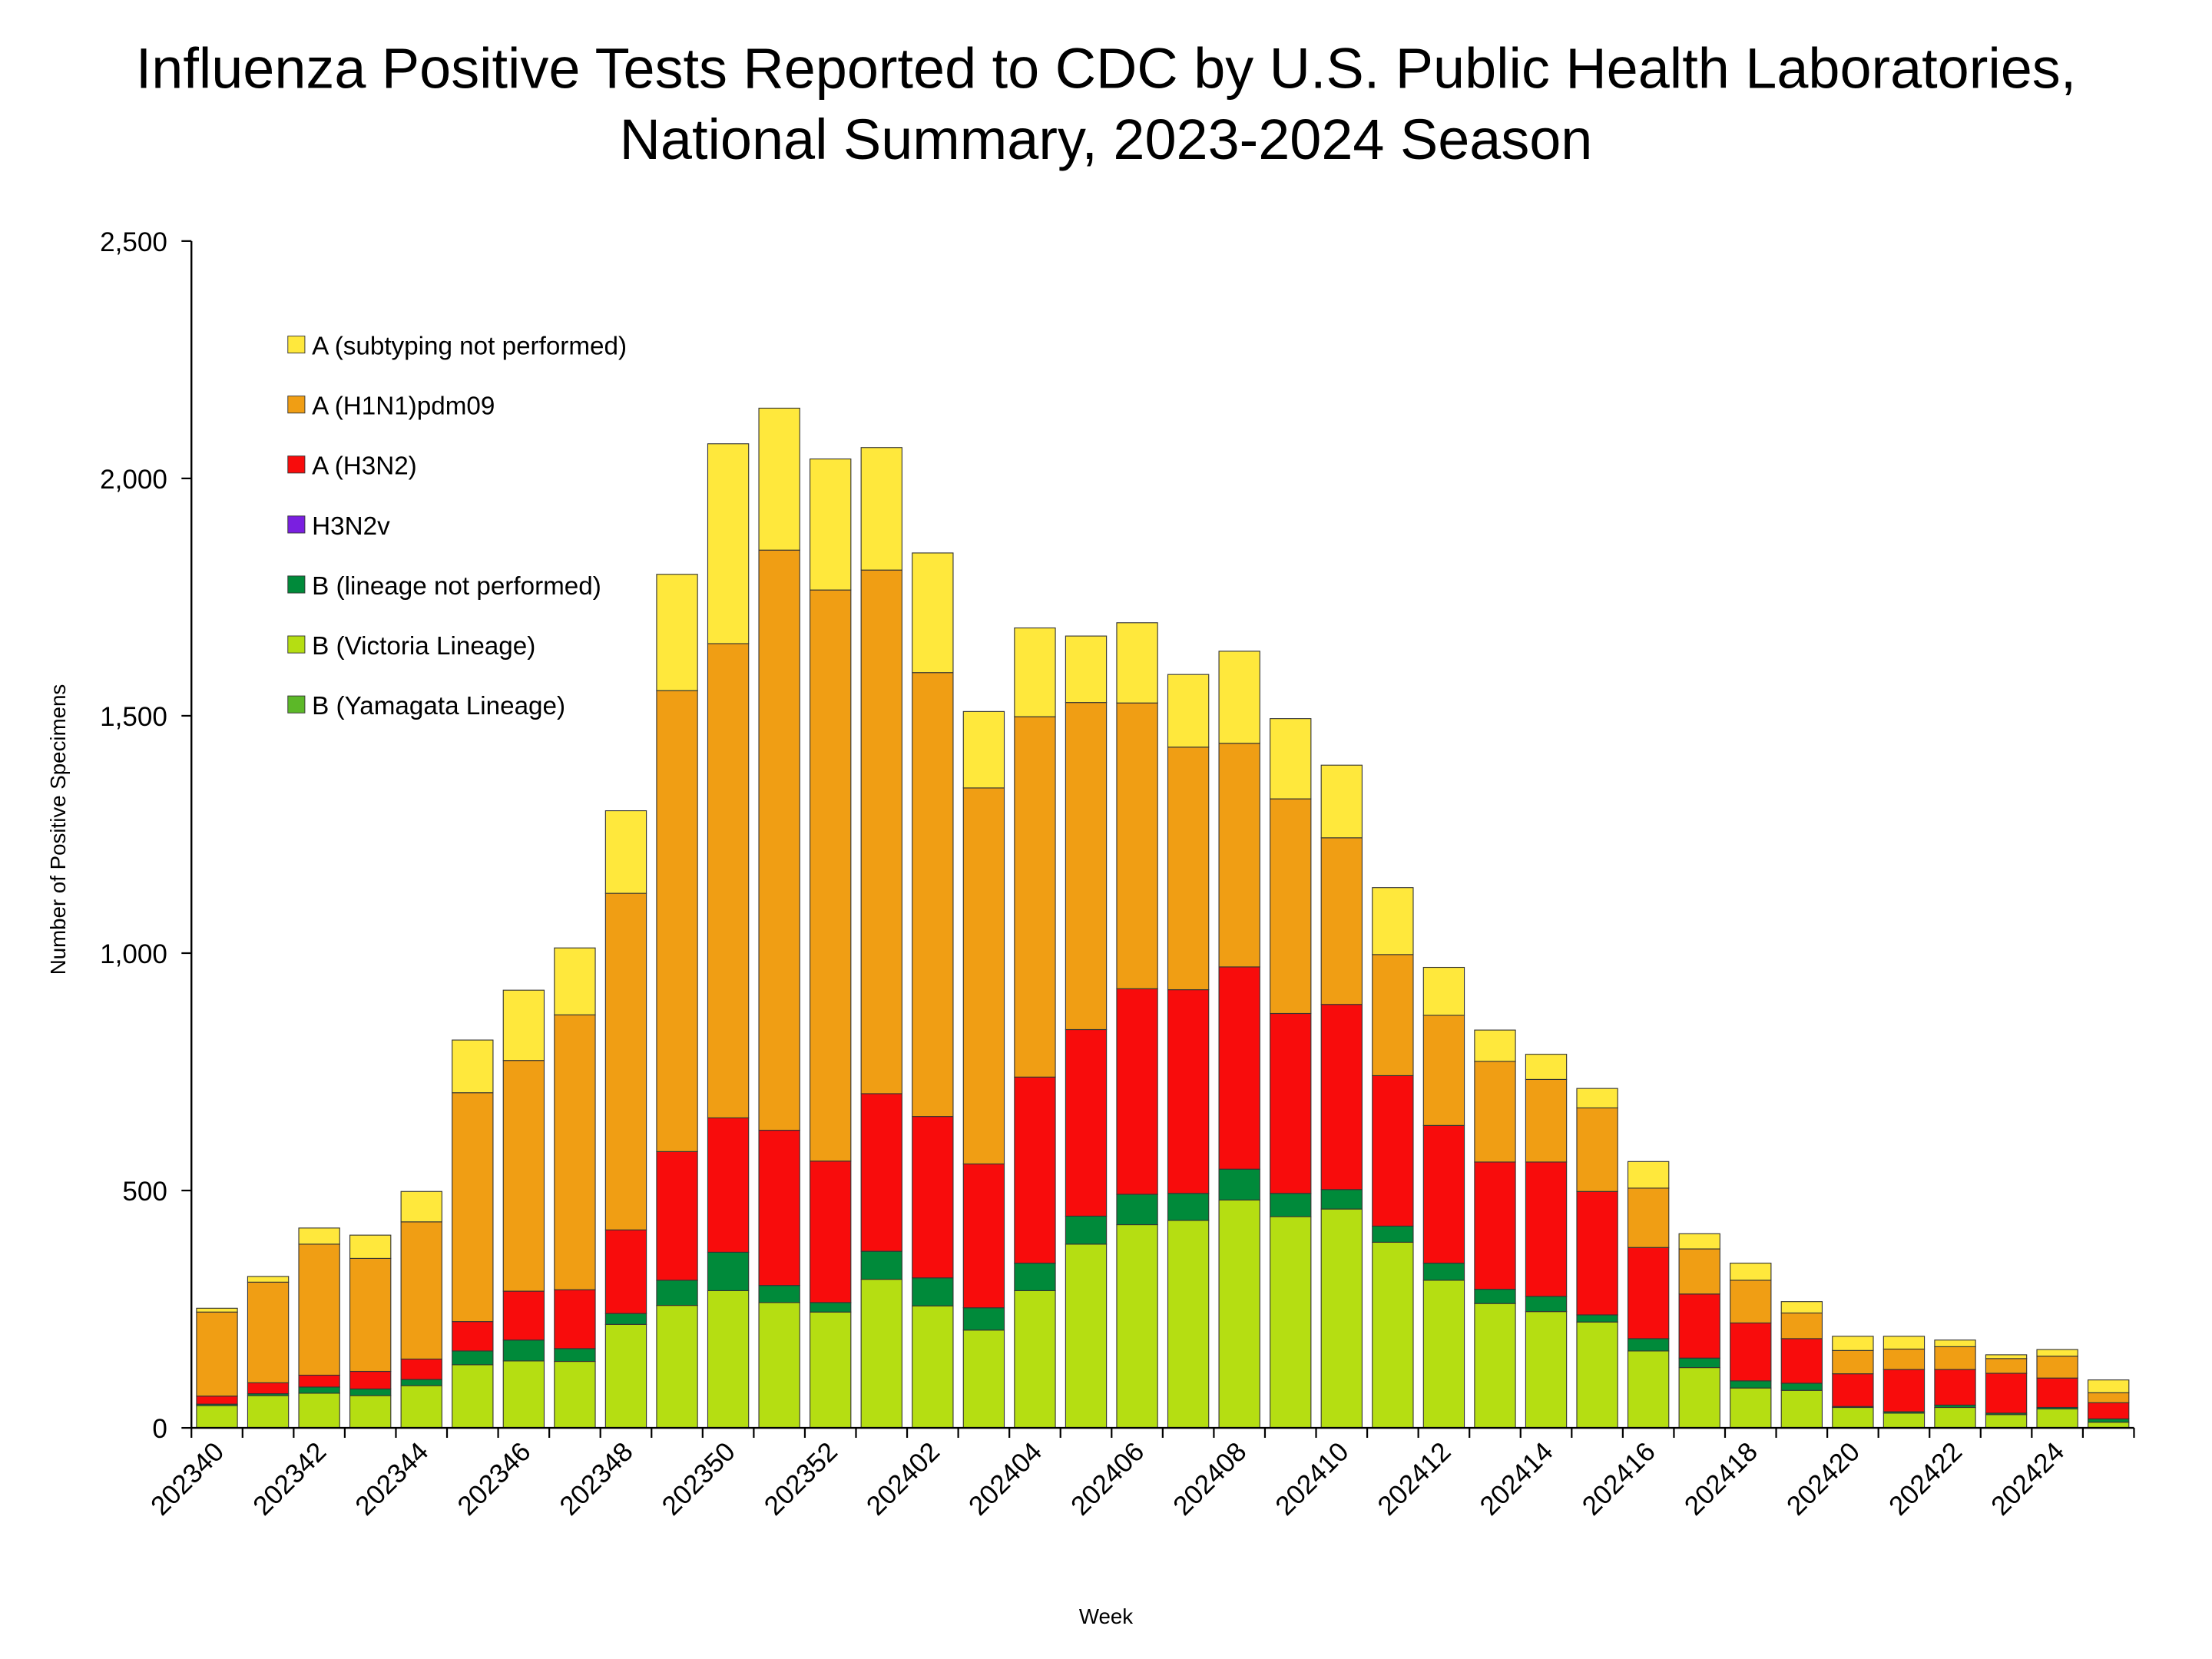 The width and height of the screenshot is (2212, 1659). I want to click on legend-label: B (Victoria Lineage), so click(423, 647).